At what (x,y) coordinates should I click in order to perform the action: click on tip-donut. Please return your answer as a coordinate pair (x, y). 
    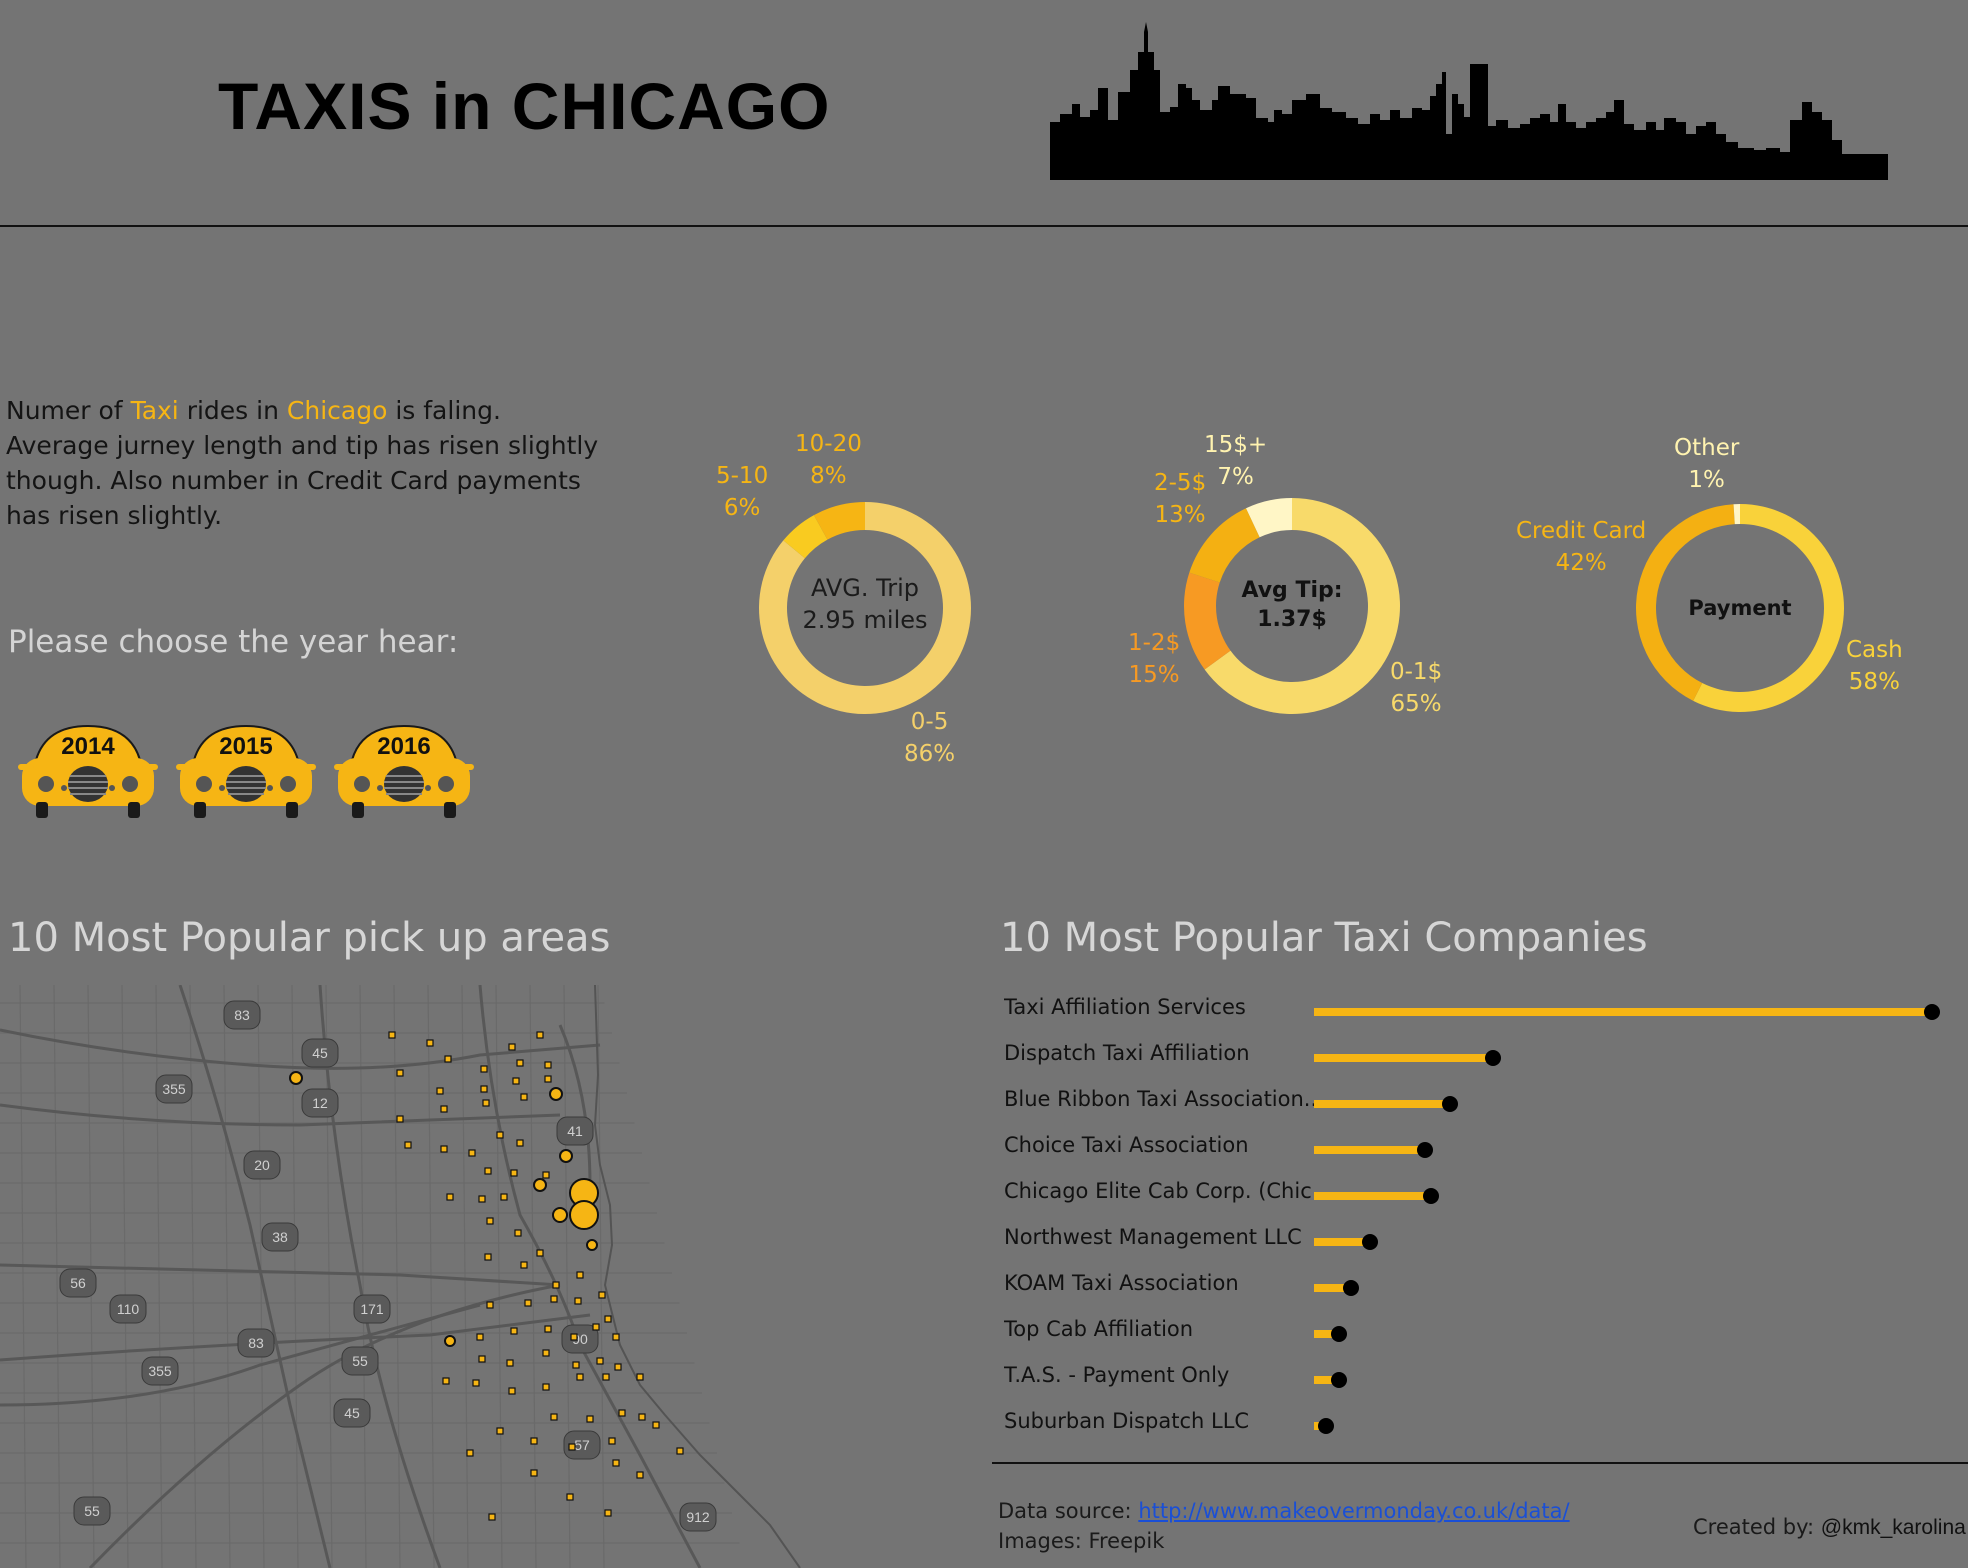
    Looking at the image, I should click on (1292, 606).